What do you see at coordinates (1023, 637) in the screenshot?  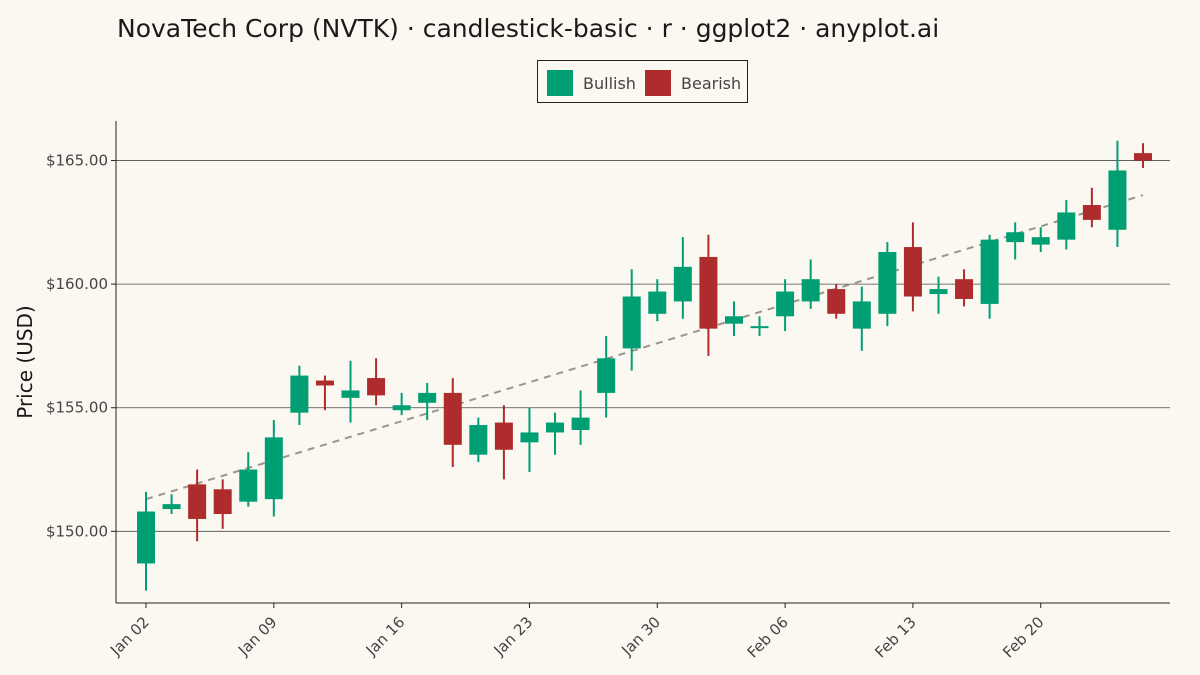 I see `x-tick-label: Feb 20` at bounding box center [1023, 637].